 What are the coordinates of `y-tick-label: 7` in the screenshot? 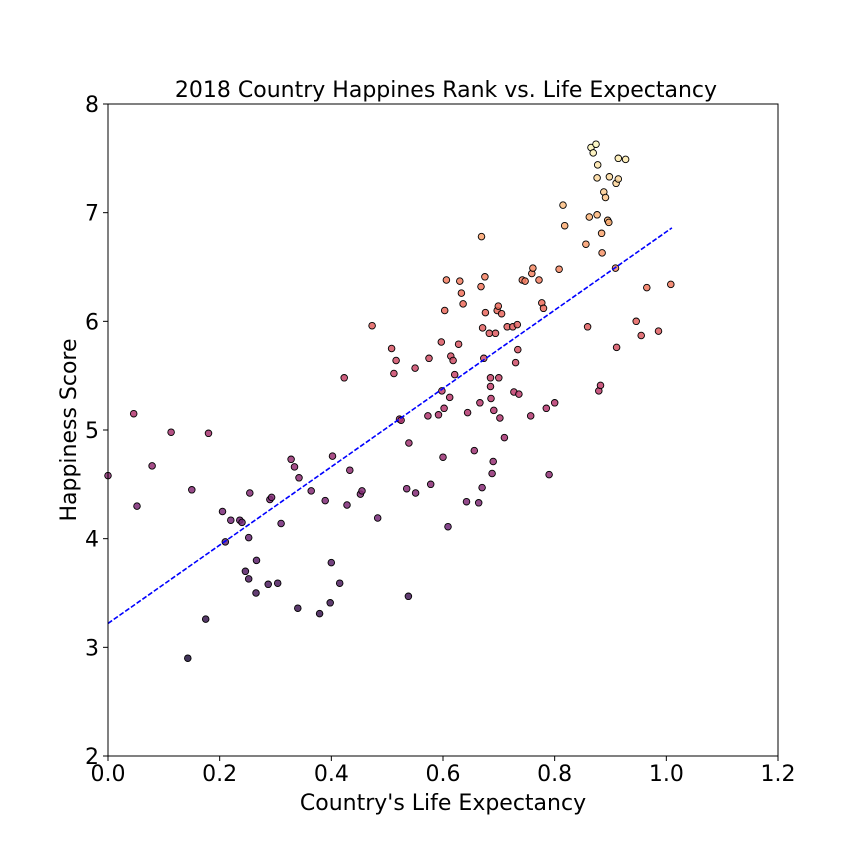 It's located at (92, 214).